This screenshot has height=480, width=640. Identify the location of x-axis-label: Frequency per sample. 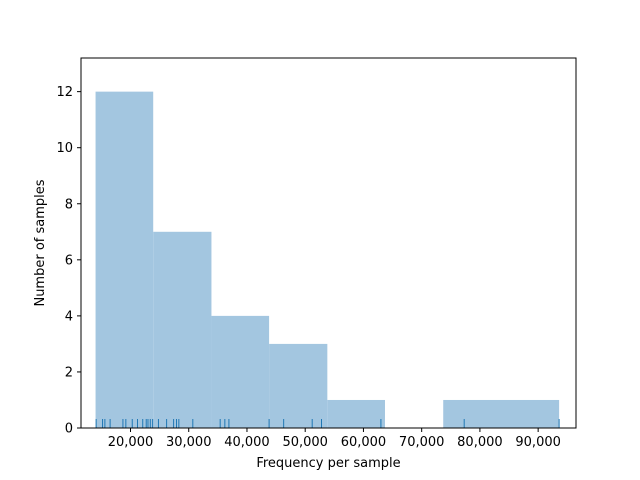
(328, 463).